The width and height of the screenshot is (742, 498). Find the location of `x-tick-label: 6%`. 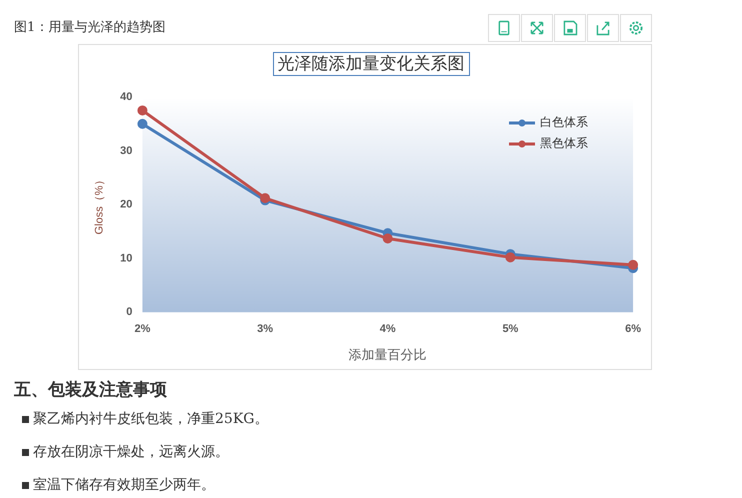

x-tick-label: 6% is located at coordinates (633, 328).